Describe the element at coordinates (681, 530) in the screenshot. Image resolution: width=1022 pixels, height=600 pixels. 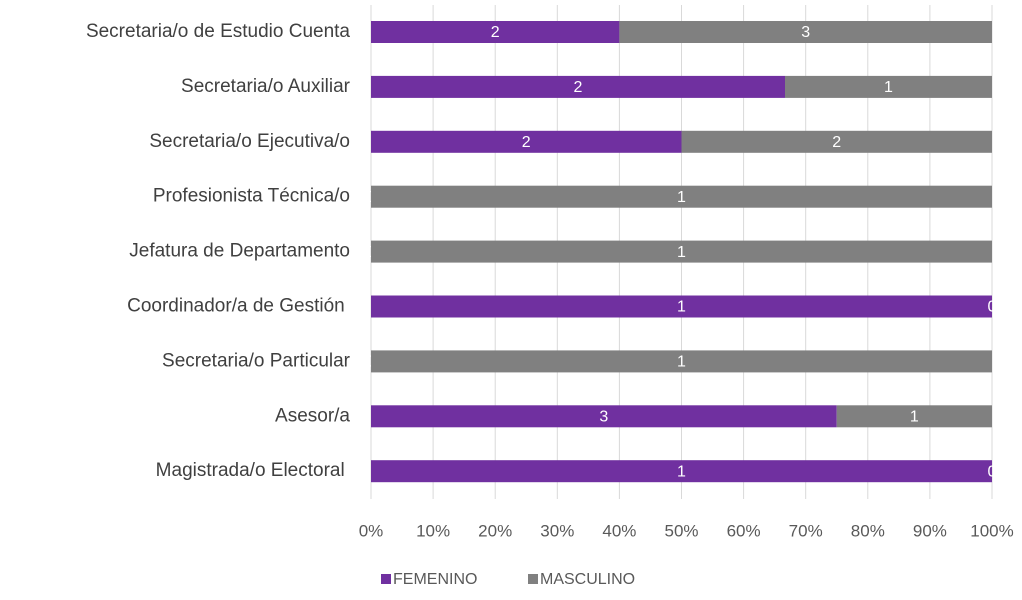
I see `x-tick-label: 50%` at that location.